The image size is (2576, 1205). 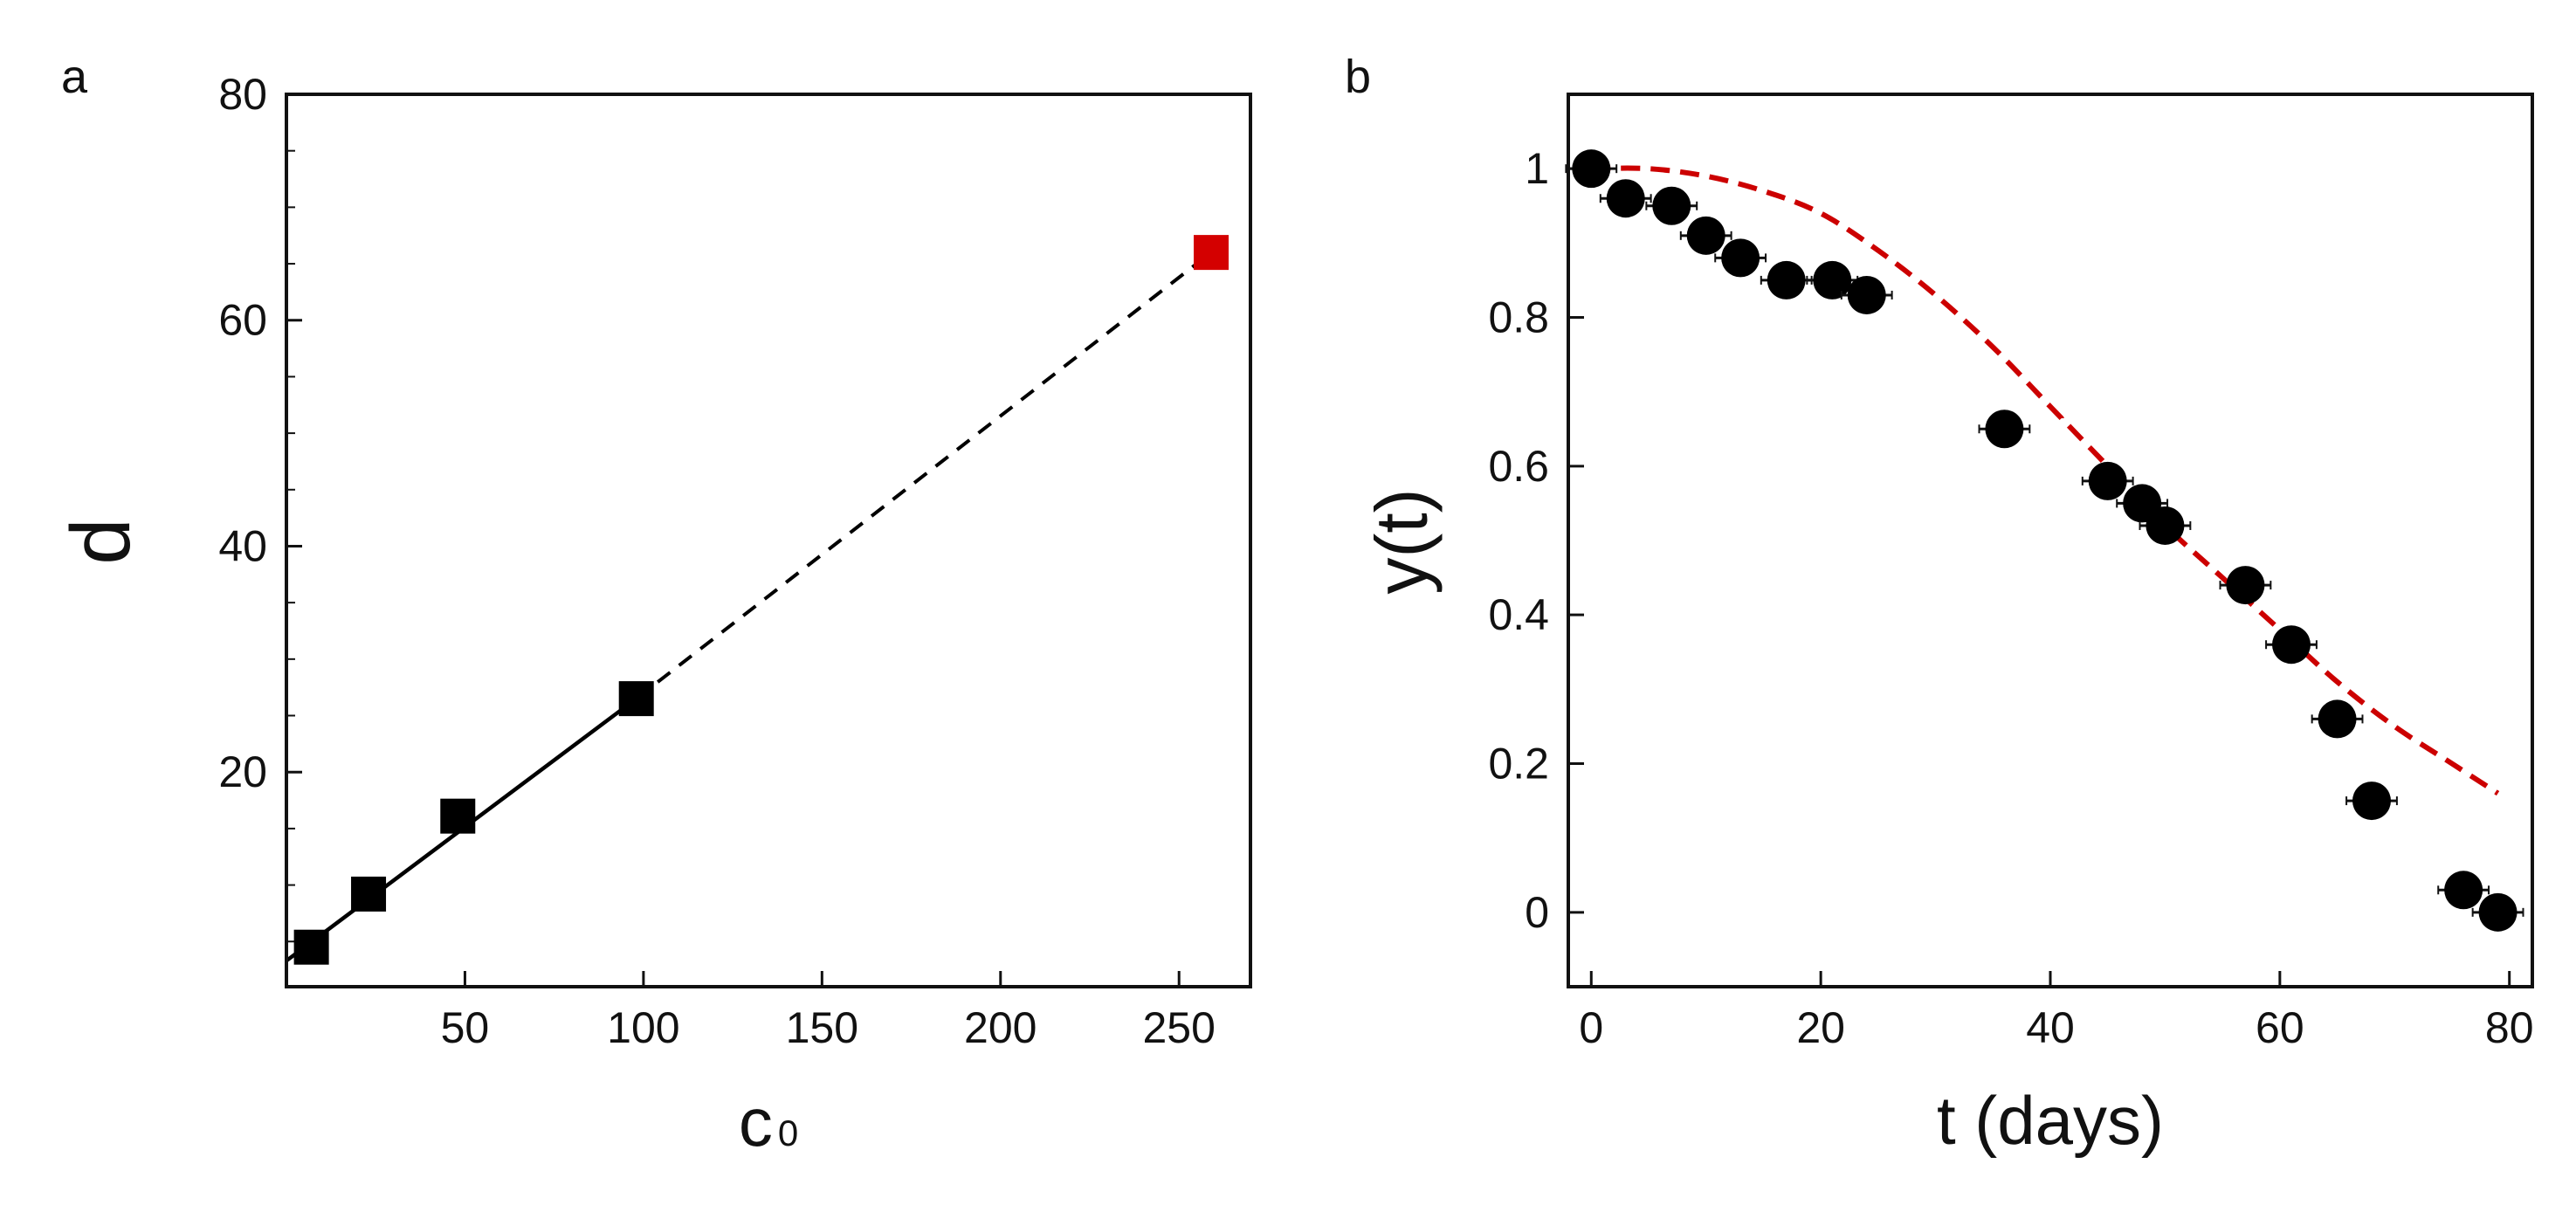 What do you see at coordinates (2509, 1027) in the screenshot?
I see `panel-b-xtick-label: 80` at bounding box center [2509, 1027].